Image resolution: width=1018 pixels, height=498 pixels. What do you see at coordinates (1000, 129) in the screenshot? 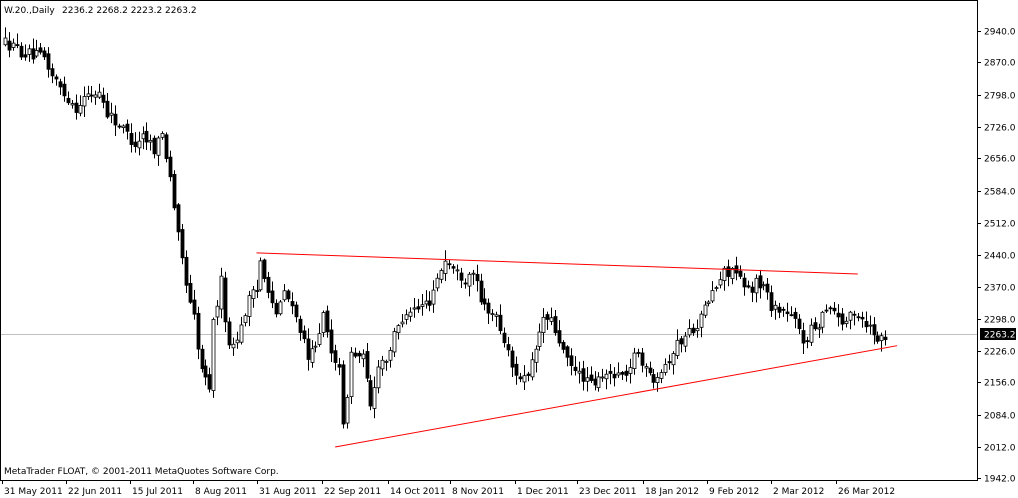
I see `y-tick-label: 2726.0` at bounding box center [1000, 129].